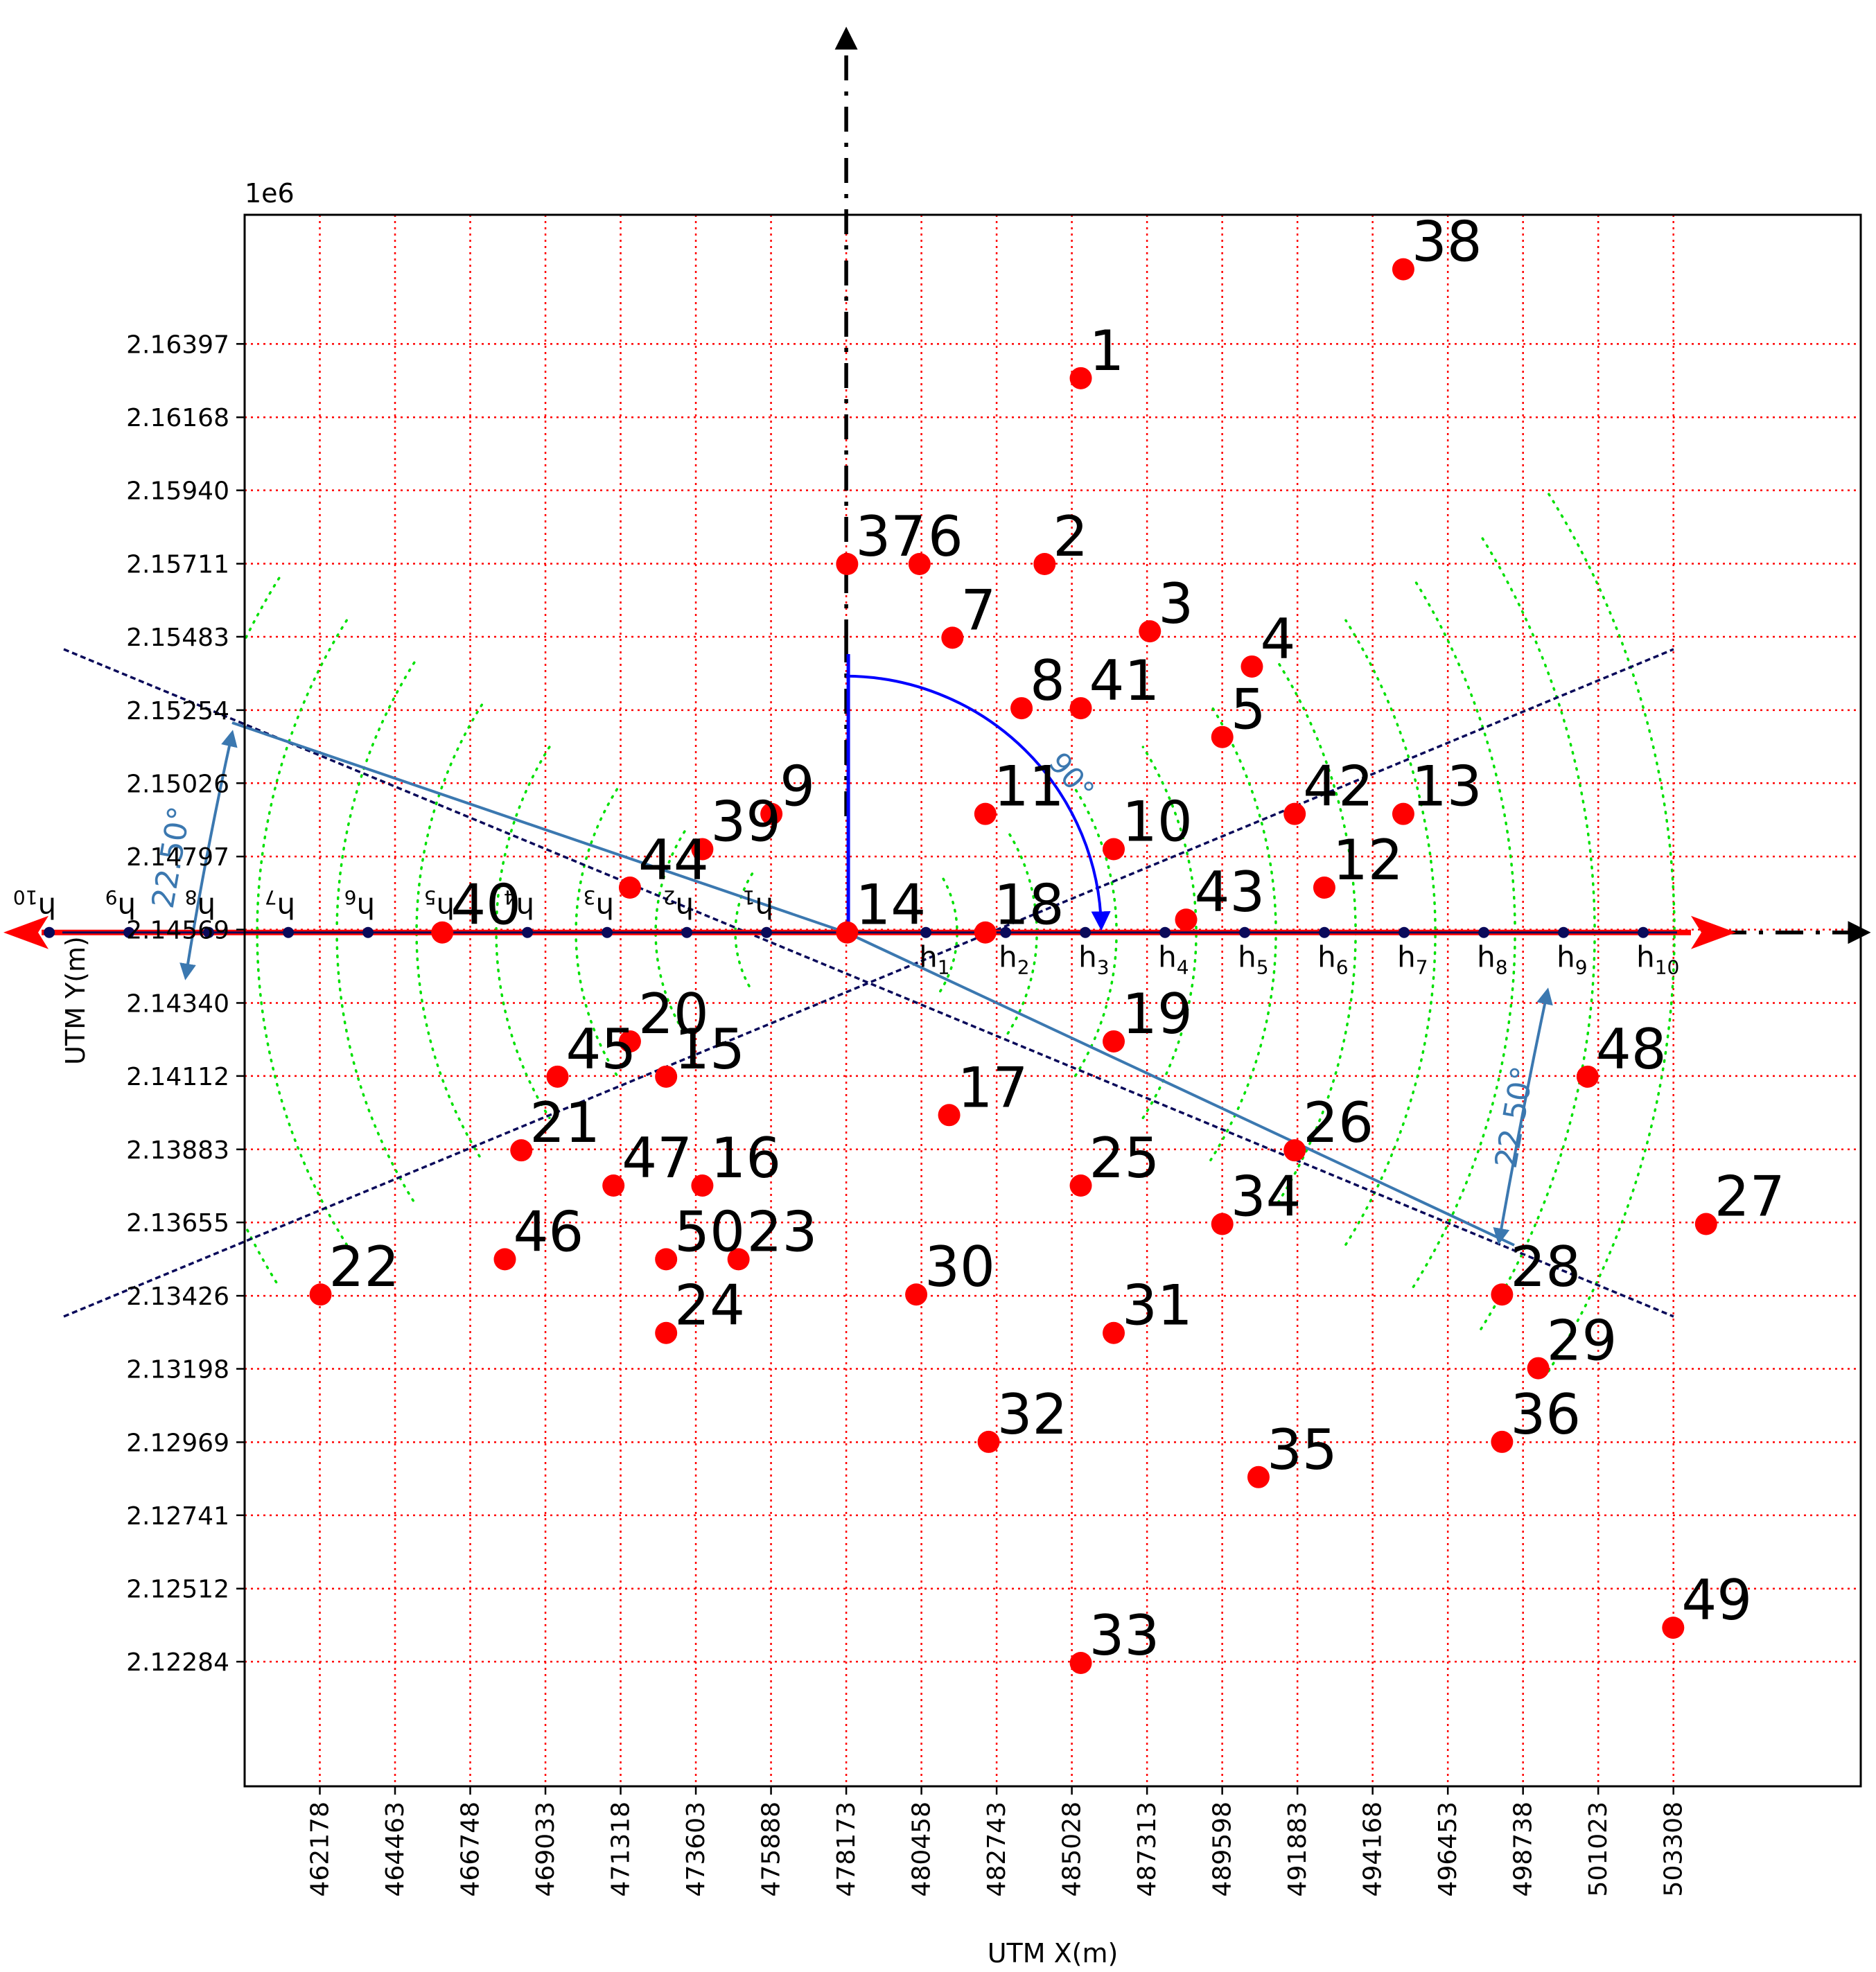 The height and width of the screenshot is (1972, 1876). What do you see at coordinates (934, 959) in the screenshot?
I see `lag-label-right: h1` at bounding box center [934, 959].